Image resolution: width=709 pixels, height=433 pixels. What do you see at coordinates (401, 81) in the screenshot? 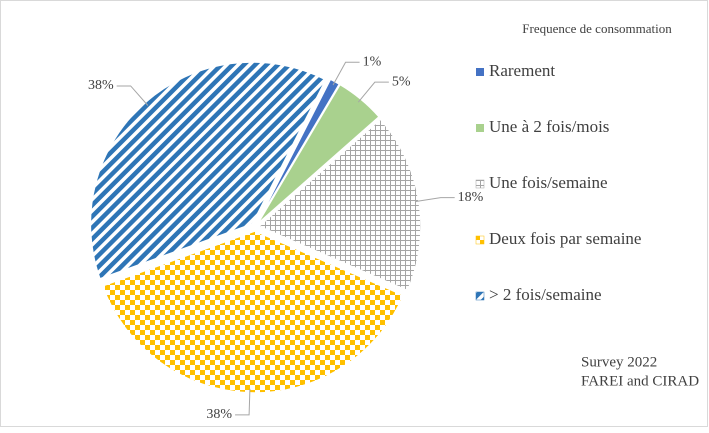
I see `data-label: 5%` at bounding box center [401, 81].